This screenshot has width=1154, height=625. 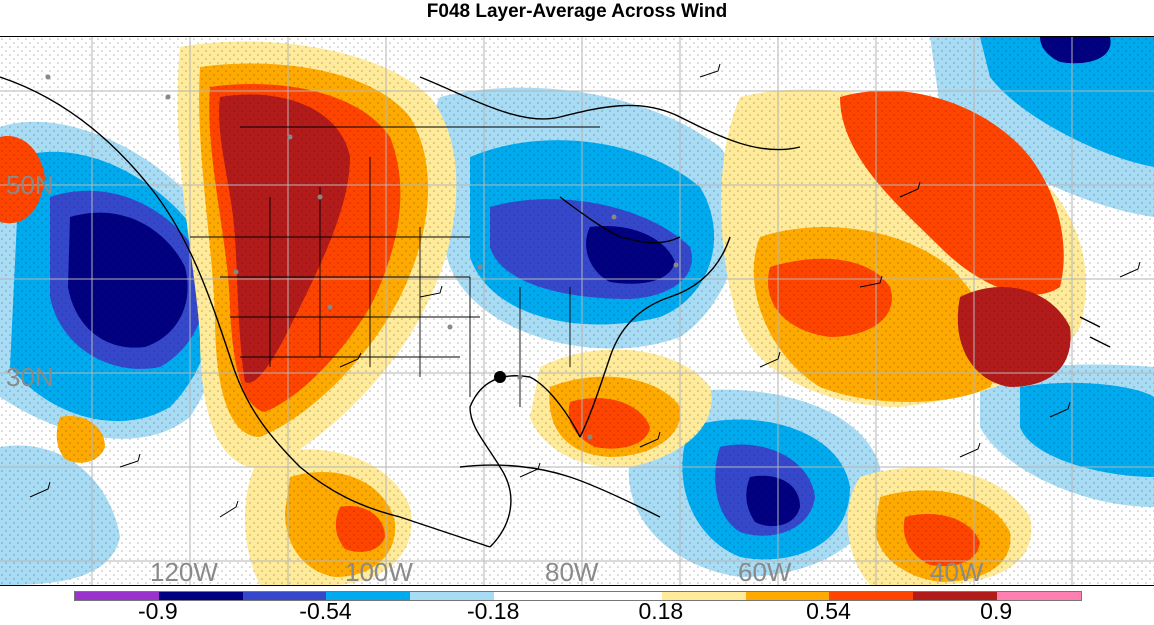 What do you see at coordinates (957, 571) in the screenshot?
I see `lon-label-40w: 40W` at bounding box center [957, 571].